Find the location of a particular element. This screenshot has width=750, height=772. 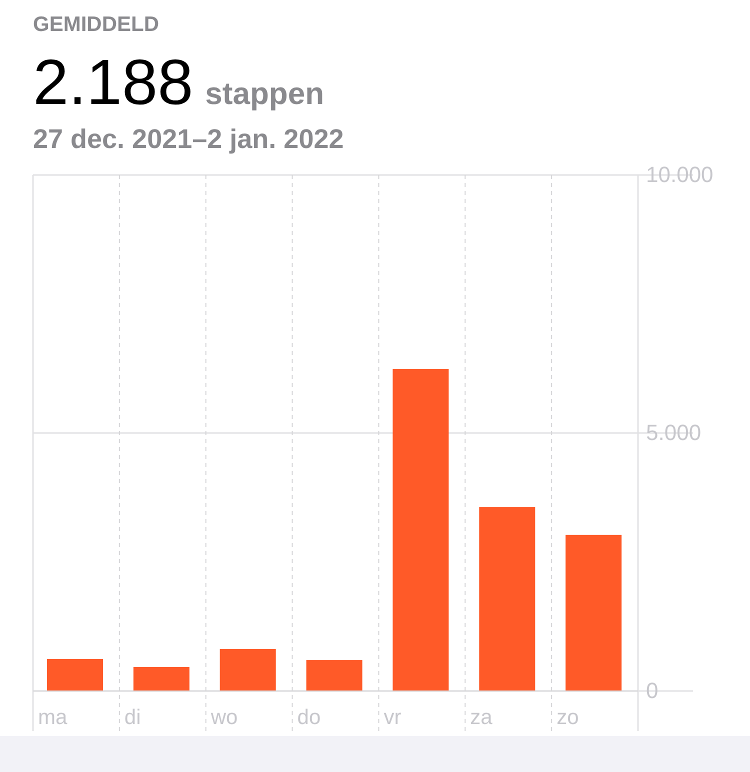

x-tick-label: di is located at coordinates (132, 717).